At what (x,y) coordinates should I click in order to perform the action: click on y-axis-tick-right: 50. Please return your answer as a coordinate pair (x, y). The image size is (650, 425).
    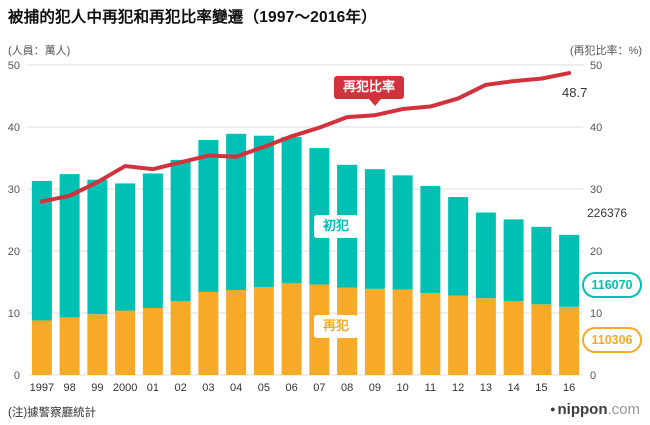
    Looking at the image, I should click on (596, 66).